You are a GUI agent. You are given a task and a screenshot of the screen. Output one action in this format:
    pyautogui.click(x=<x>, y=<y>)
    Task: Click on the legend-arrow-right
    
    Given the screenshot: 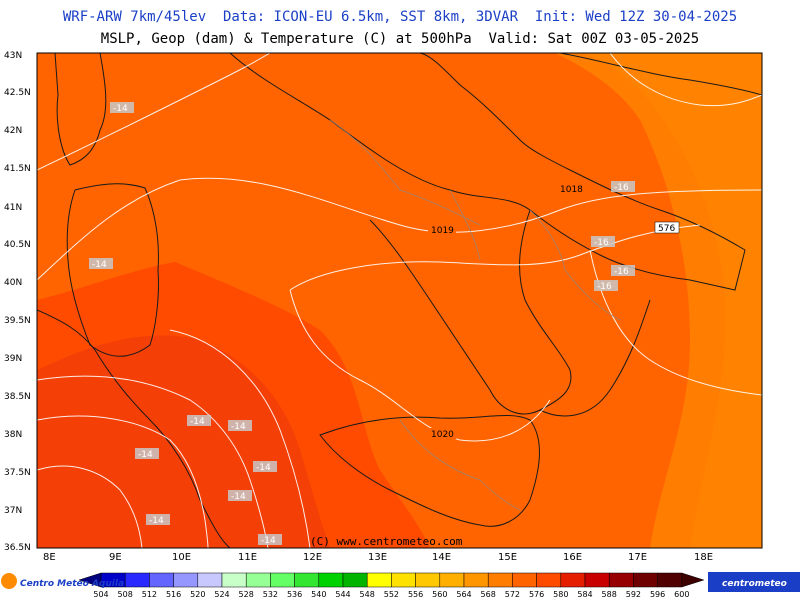 What is the action you would take?
    pyautogui.click(x=693, y=580)
    